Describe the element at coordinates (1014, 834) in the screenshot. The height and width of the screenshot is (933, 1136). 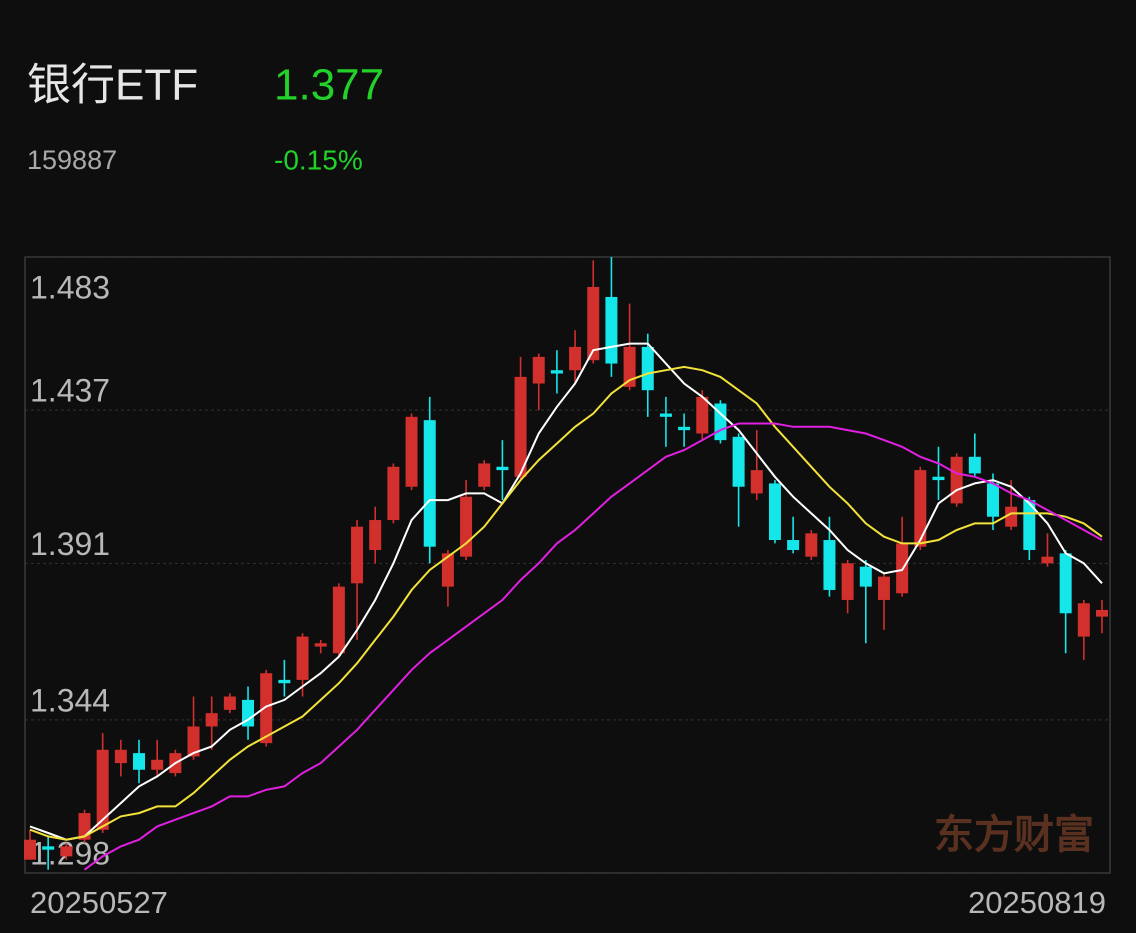
I see `watermark: 东方财富` at that location.